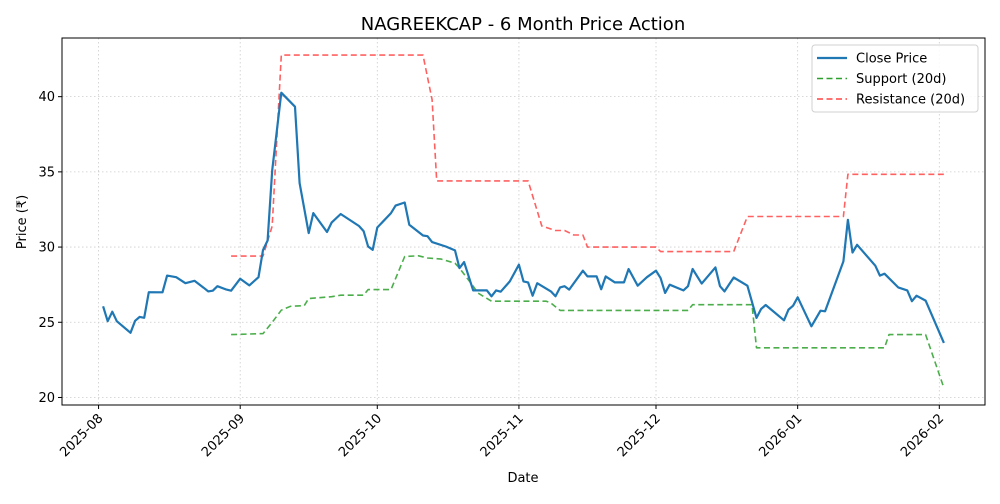 The image size is (1000, 504). I want to click on legend-label: Close Price, so click(891, 59).